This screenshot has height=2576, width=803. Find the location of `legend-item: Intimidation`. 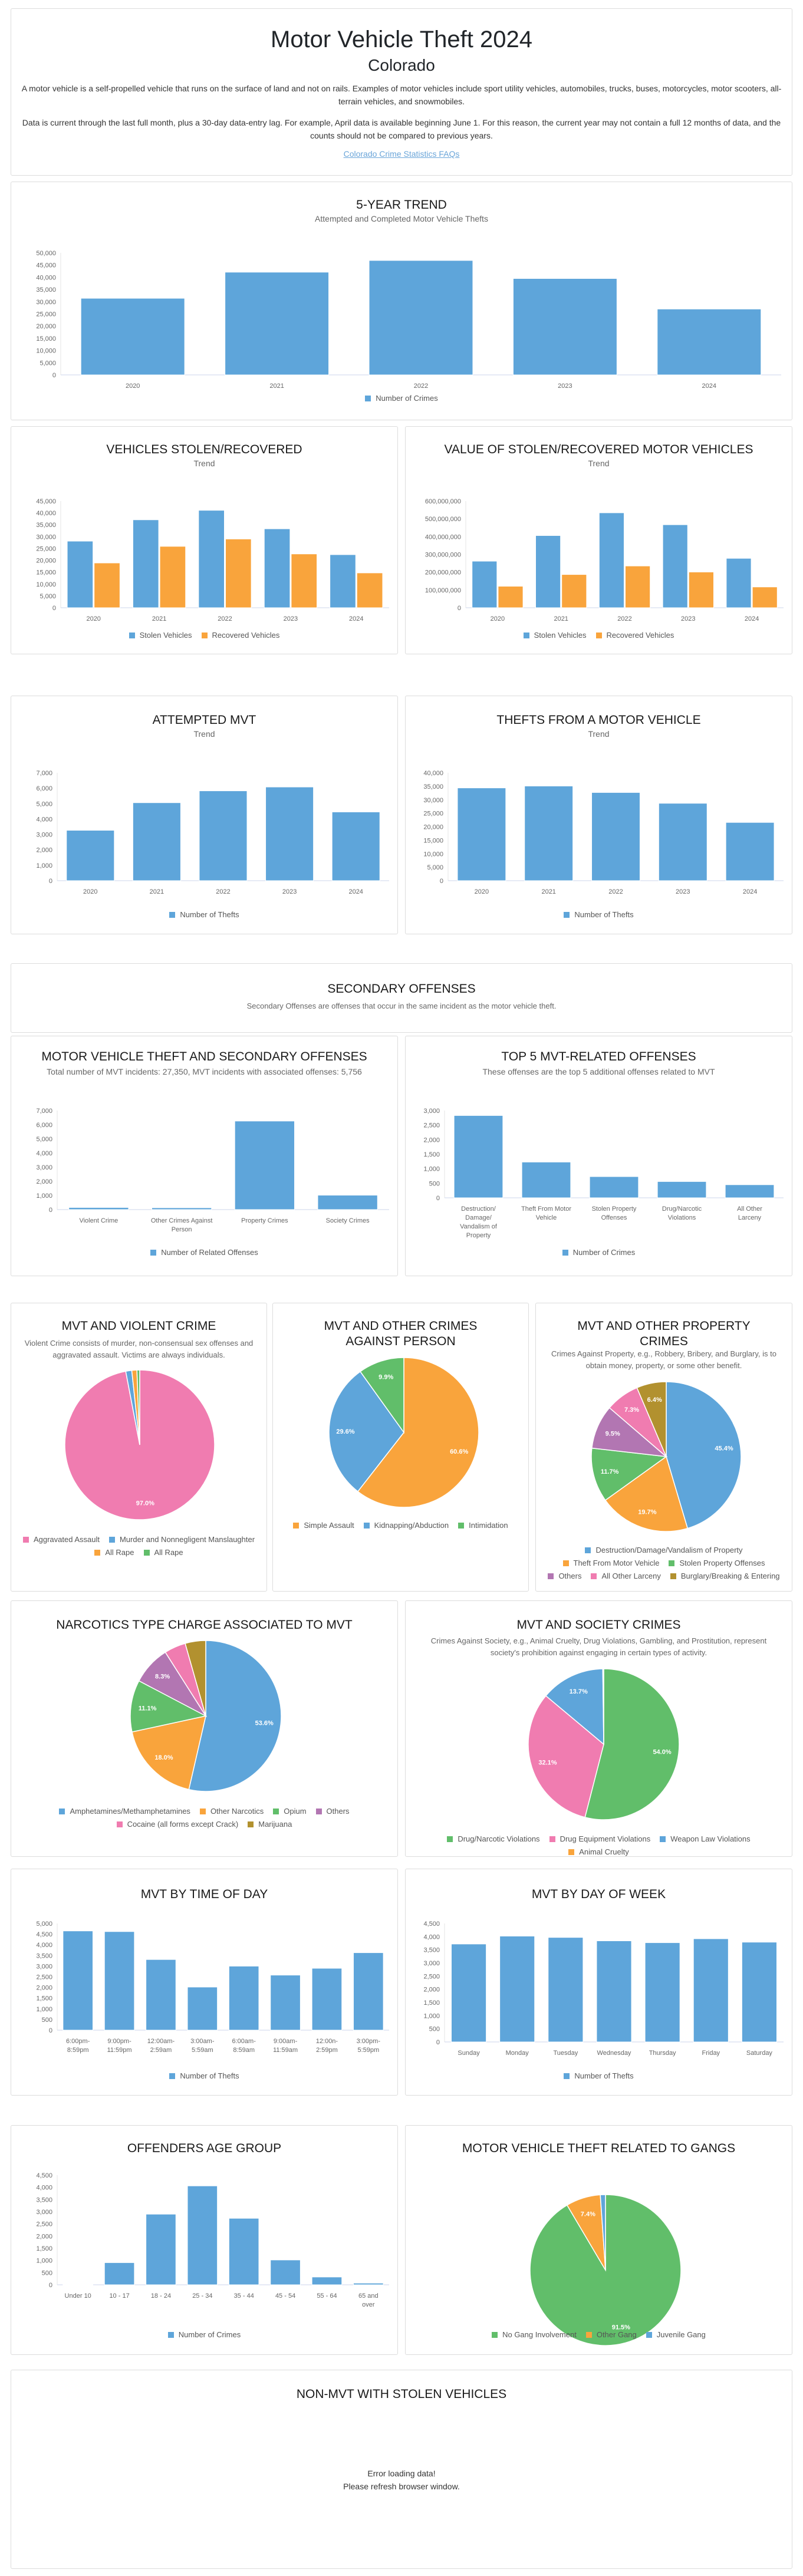

legend-item: Intimidation is located at coordinates (483, 1525).